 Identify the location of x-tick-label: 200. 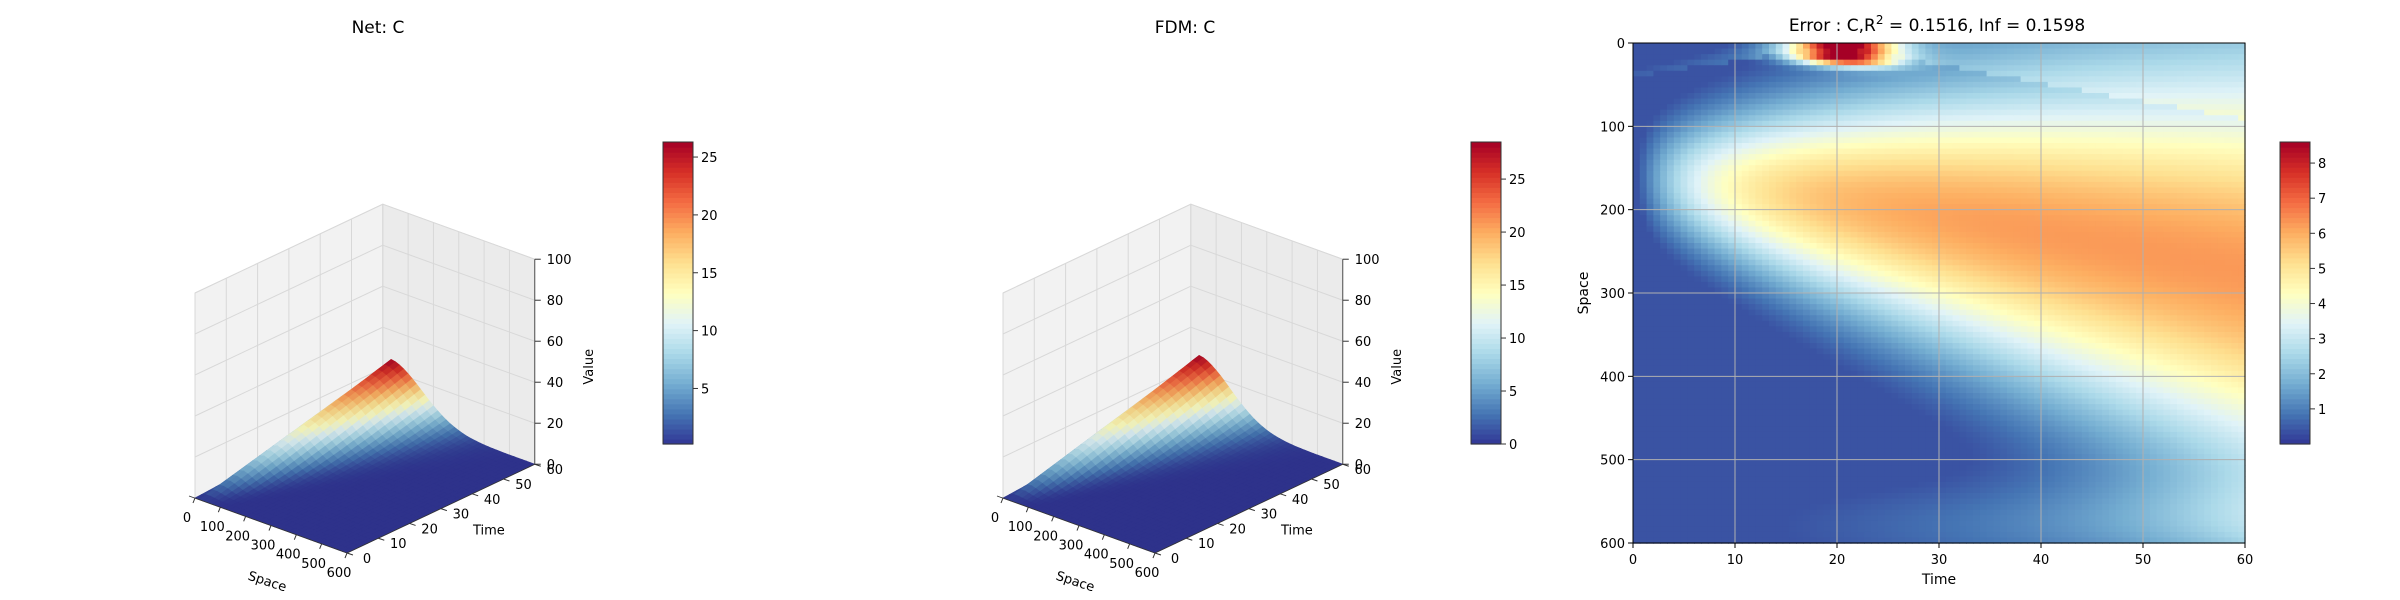
(237, 536).